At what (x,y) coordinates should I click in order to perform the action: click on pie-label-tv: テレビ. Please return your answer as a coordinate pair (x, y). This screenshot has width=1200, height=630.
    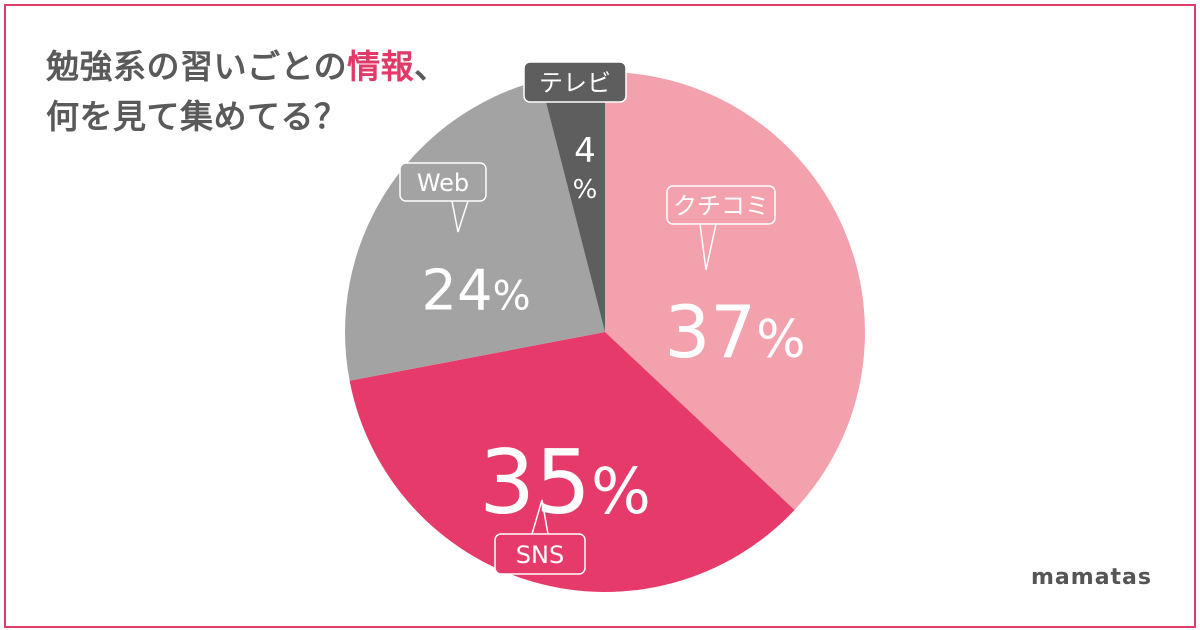
    Looking at the image, I should click on (575, 83).